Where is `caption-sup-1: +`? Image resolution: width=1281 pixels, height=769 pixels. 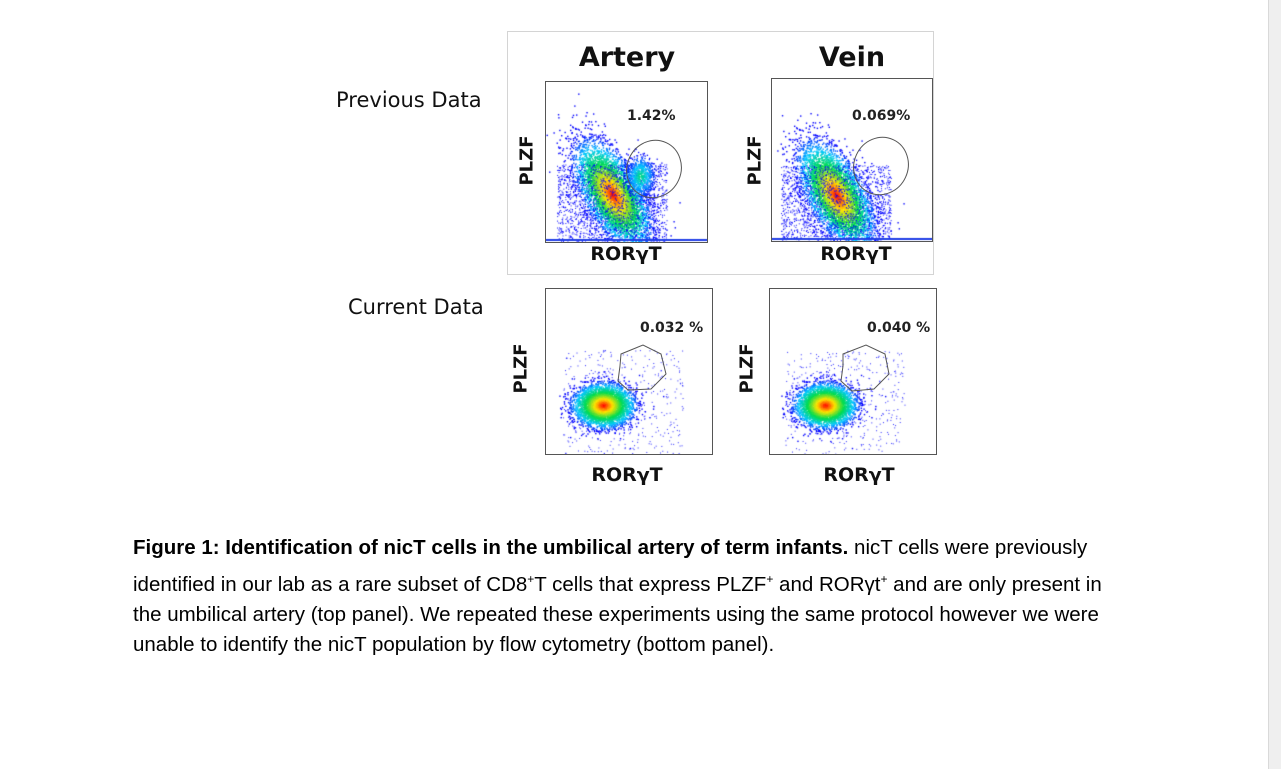 caption-sup-1: + is located at coordinates (531, 578).